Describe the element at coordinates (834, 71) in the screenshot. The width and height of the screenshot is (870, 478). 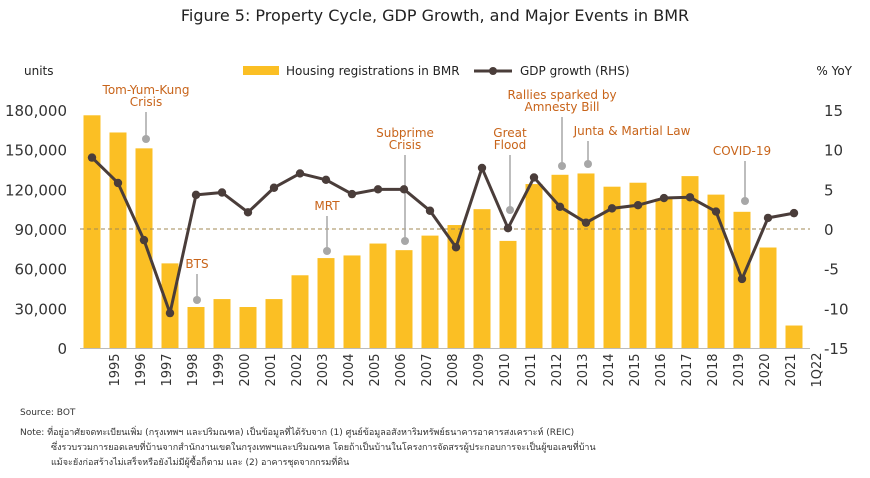
I see `right-axis-unit: % YoY` at that location.